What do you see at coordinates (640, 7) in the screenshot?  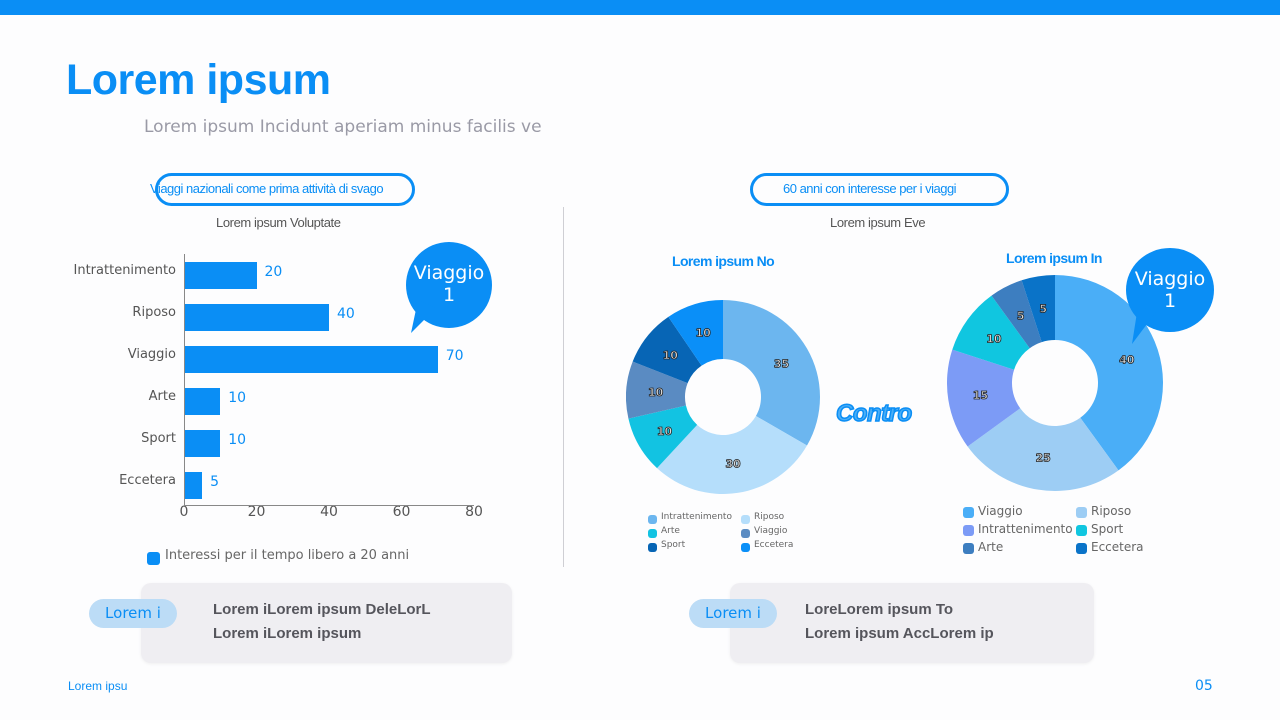 I see `top-accent-bar` at bounding box center [640, 7].